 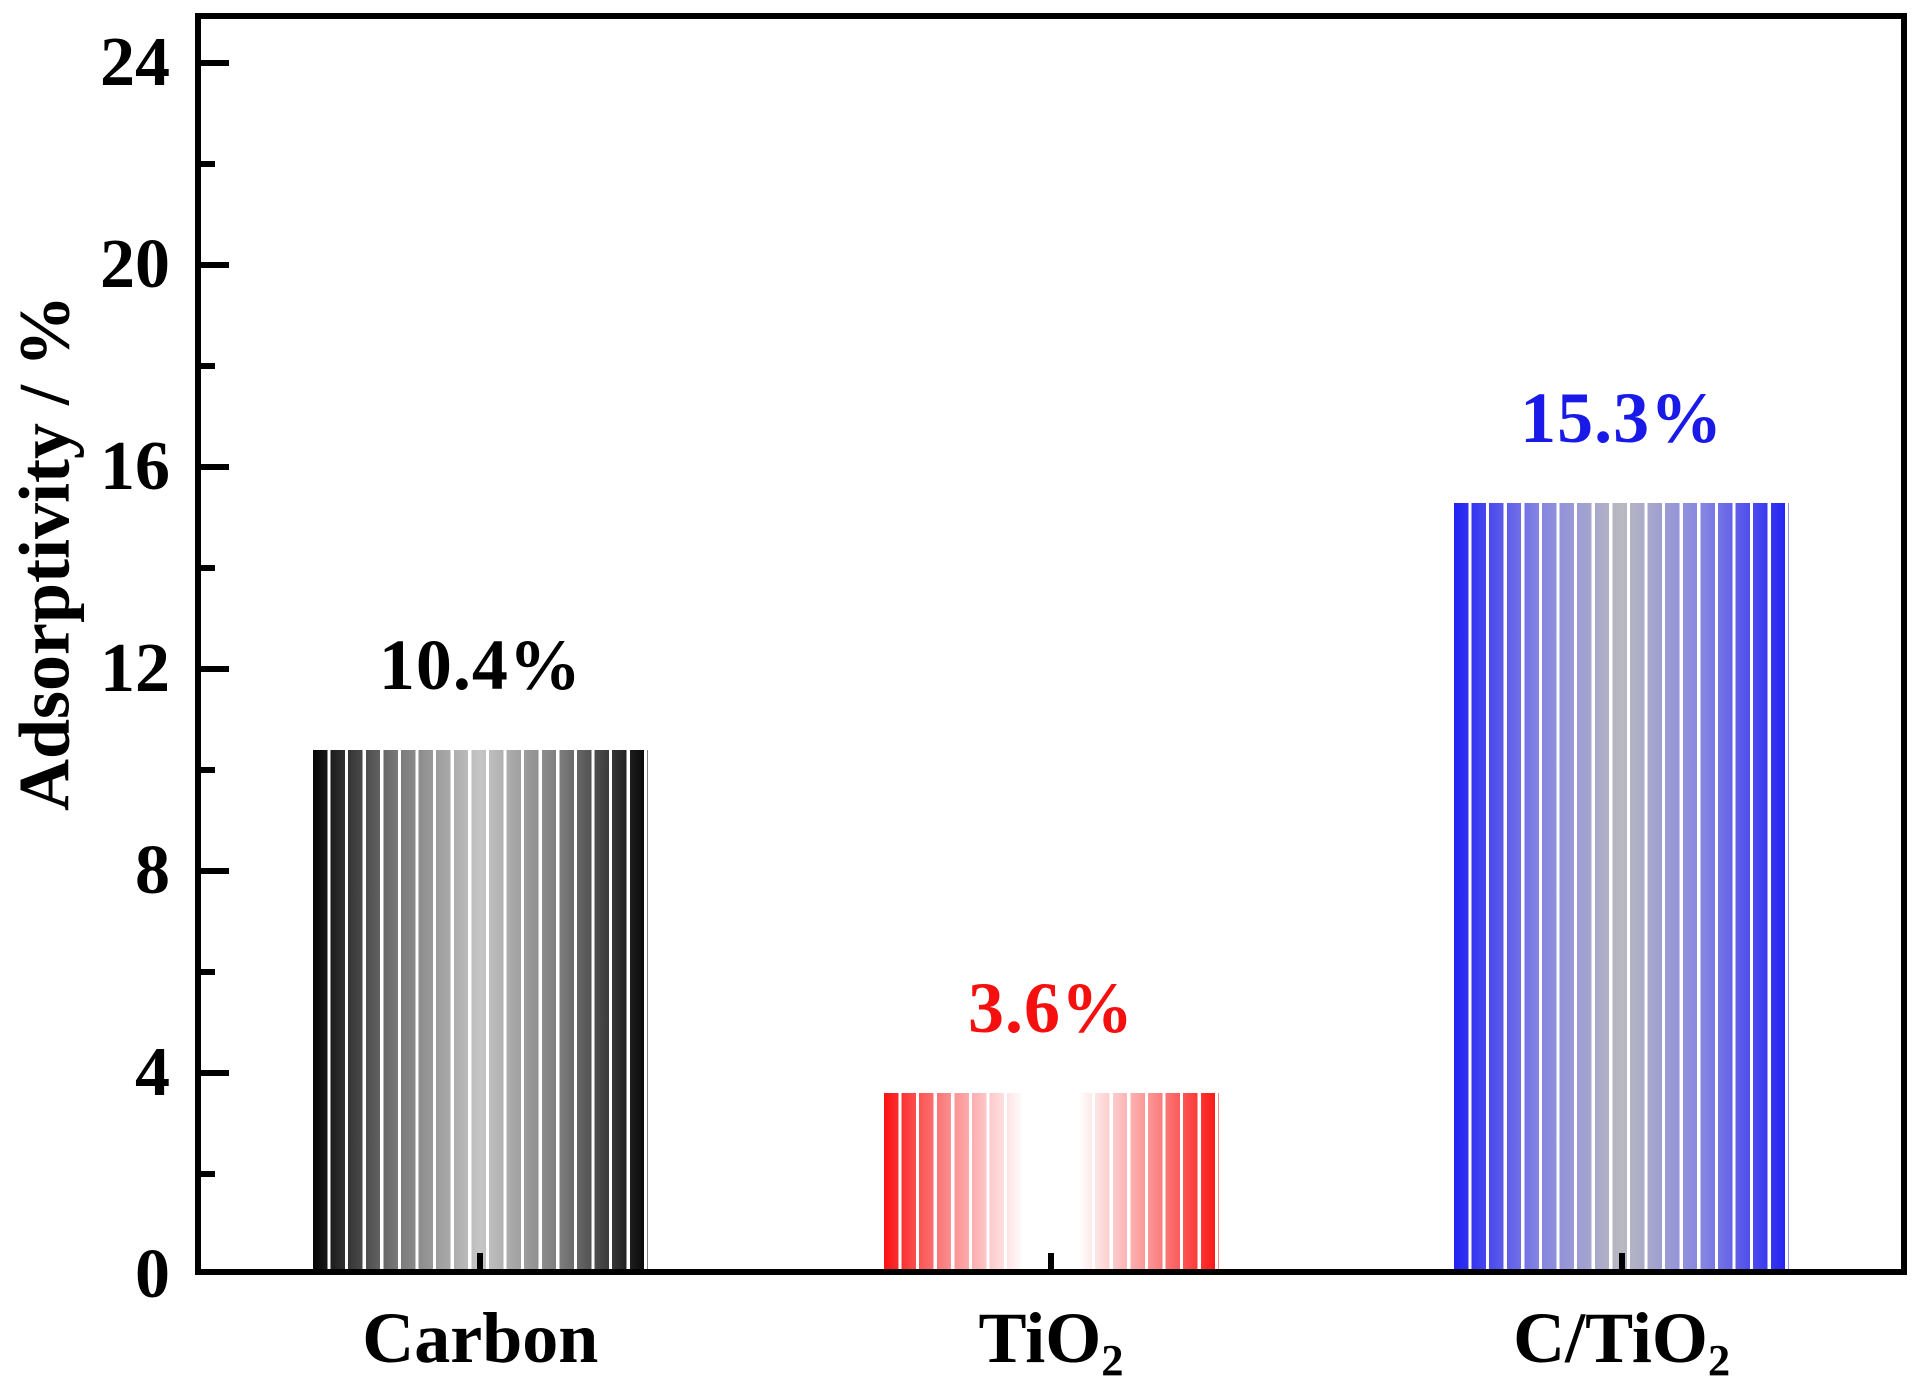 What do you see at coordinates (480, 1009) in the screenshot?
I see `bar-carbon` at bounding box center [480, 1009].